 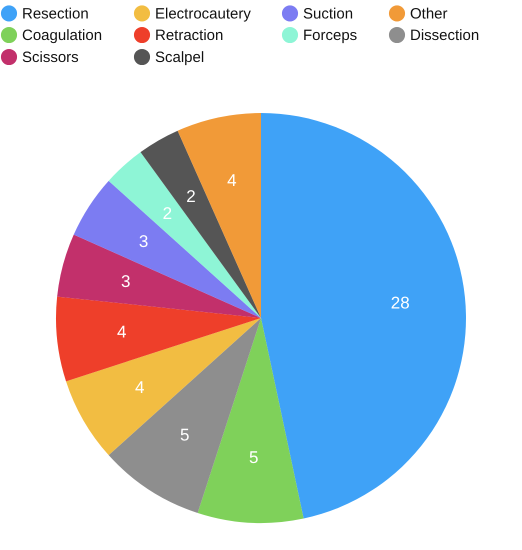 I want to click on legend-label: Retraction, so click(x=189, y=35).